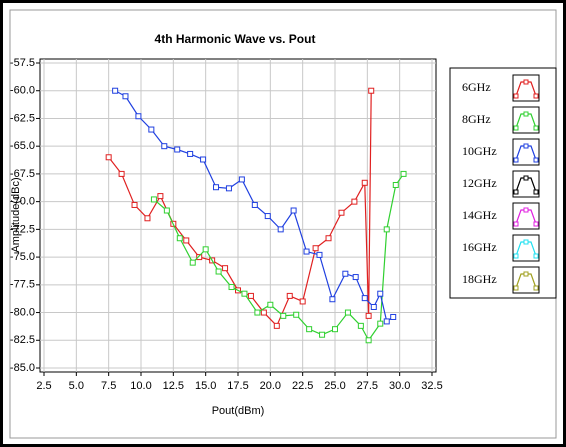 The height and width of the screenshot is (447, 566). What do you see at coordinates (238, 411) in the screenshot?
I see `x-axis-label: Pout(dBm)` at bounding box center [238, 411].